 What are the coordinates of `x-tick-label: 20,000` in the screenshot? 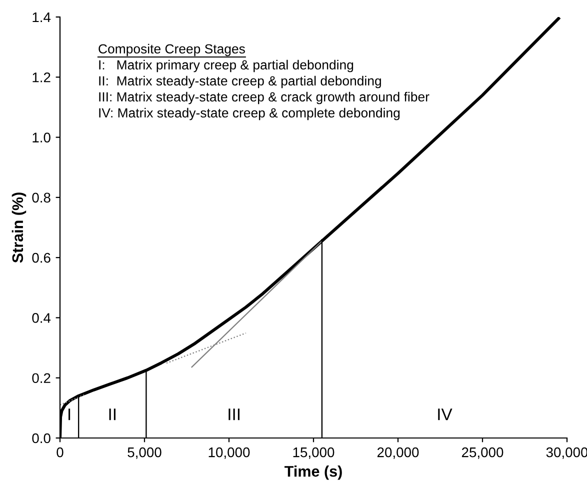 It's located at (398, 453).